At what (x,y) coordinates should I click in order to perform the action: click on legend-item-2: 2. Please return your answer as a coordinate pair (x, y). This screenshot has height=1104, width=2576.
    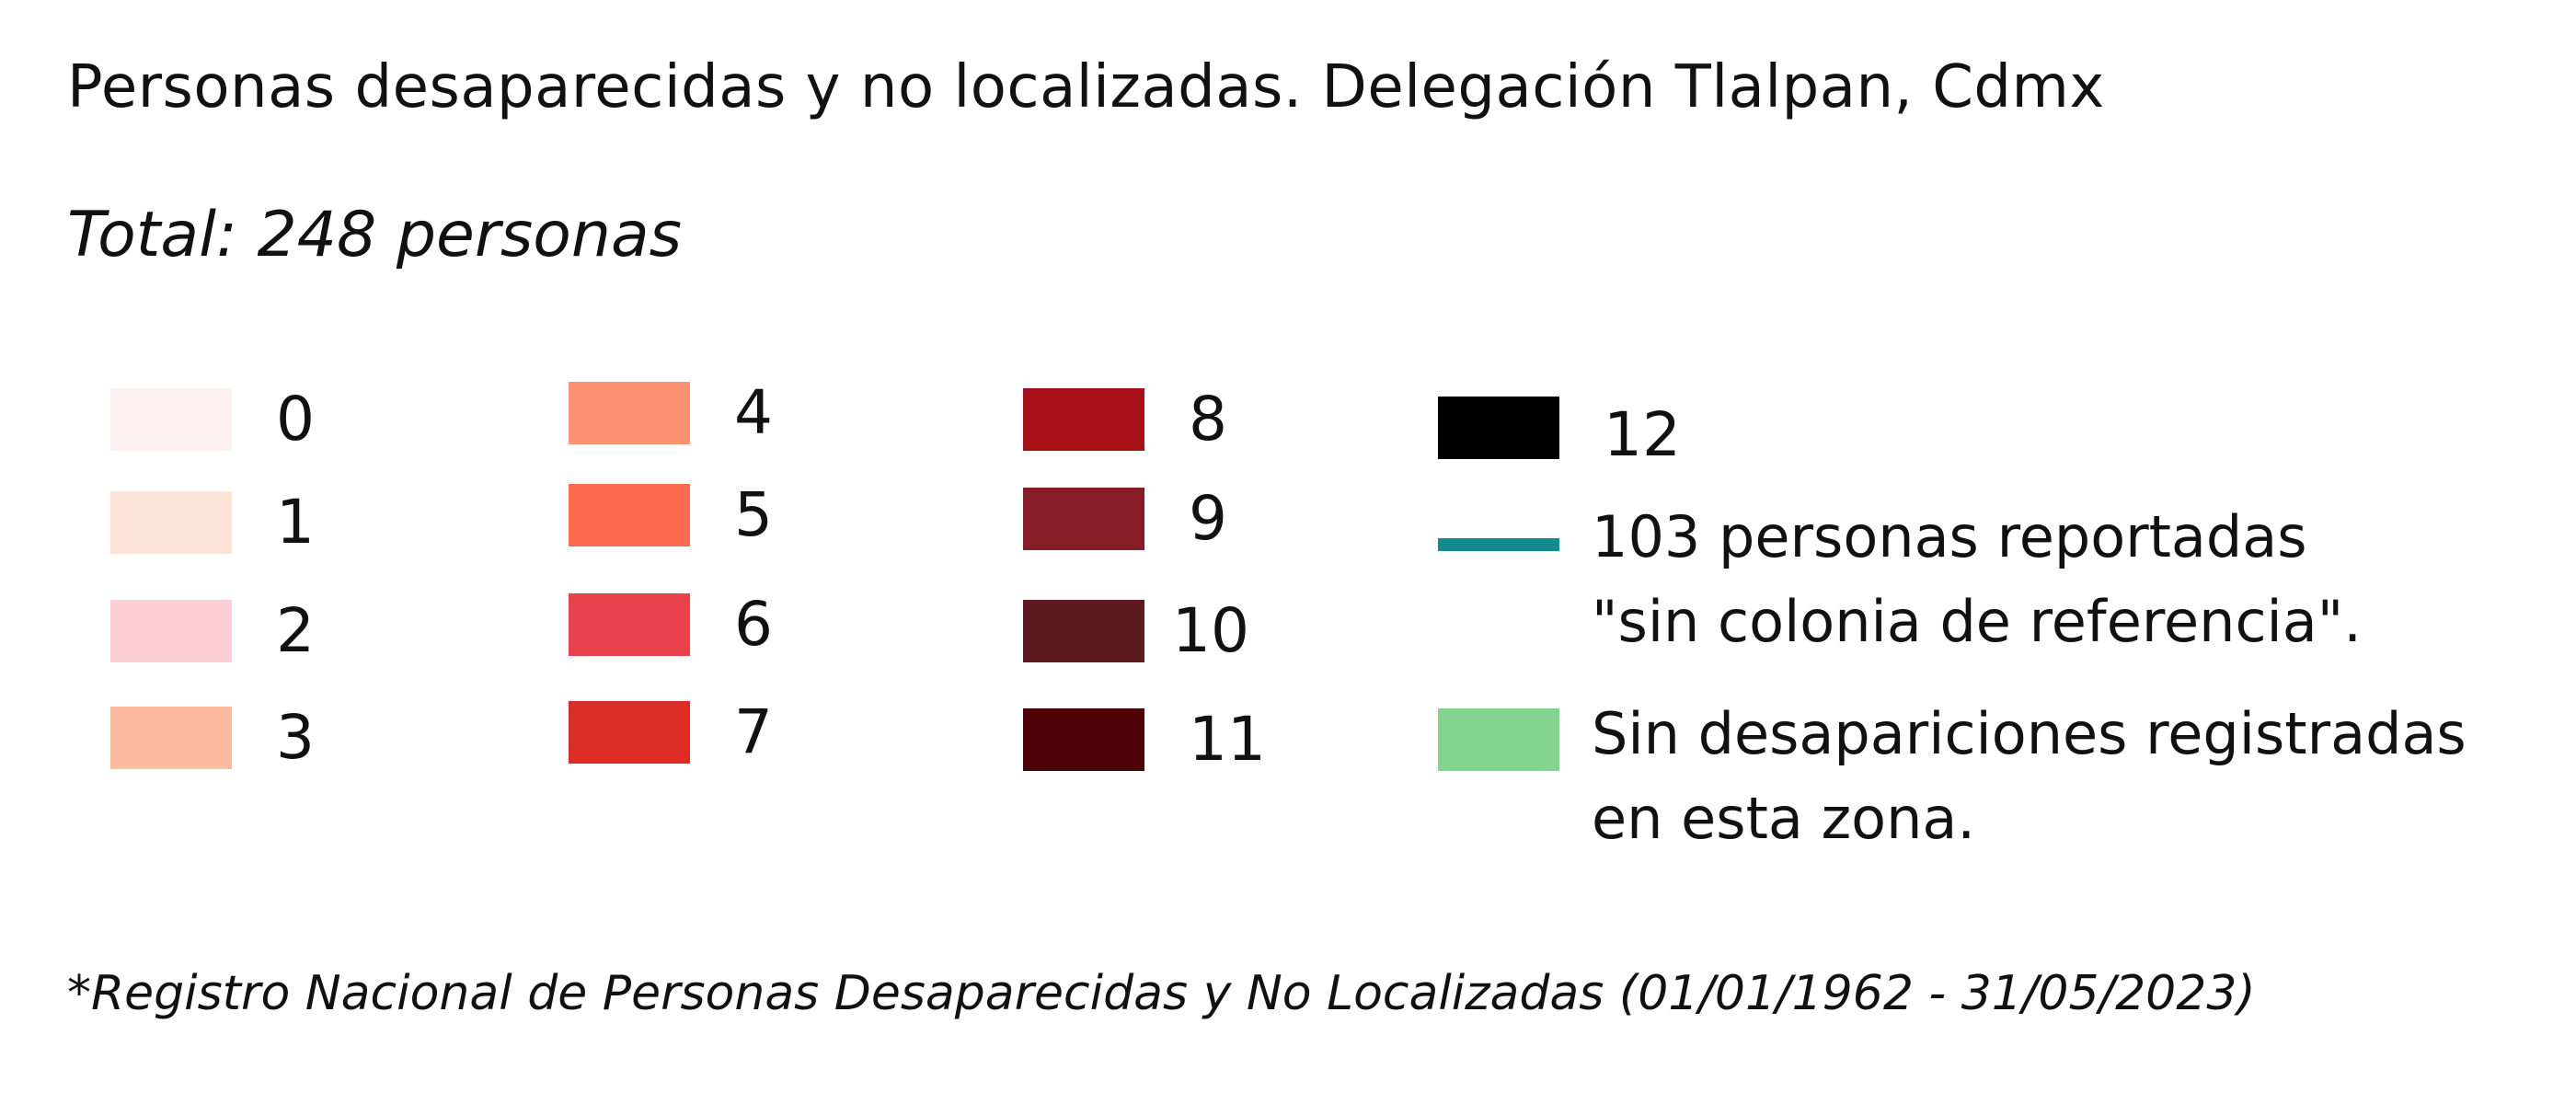
    Looking at the image, I should click on (212, 631).